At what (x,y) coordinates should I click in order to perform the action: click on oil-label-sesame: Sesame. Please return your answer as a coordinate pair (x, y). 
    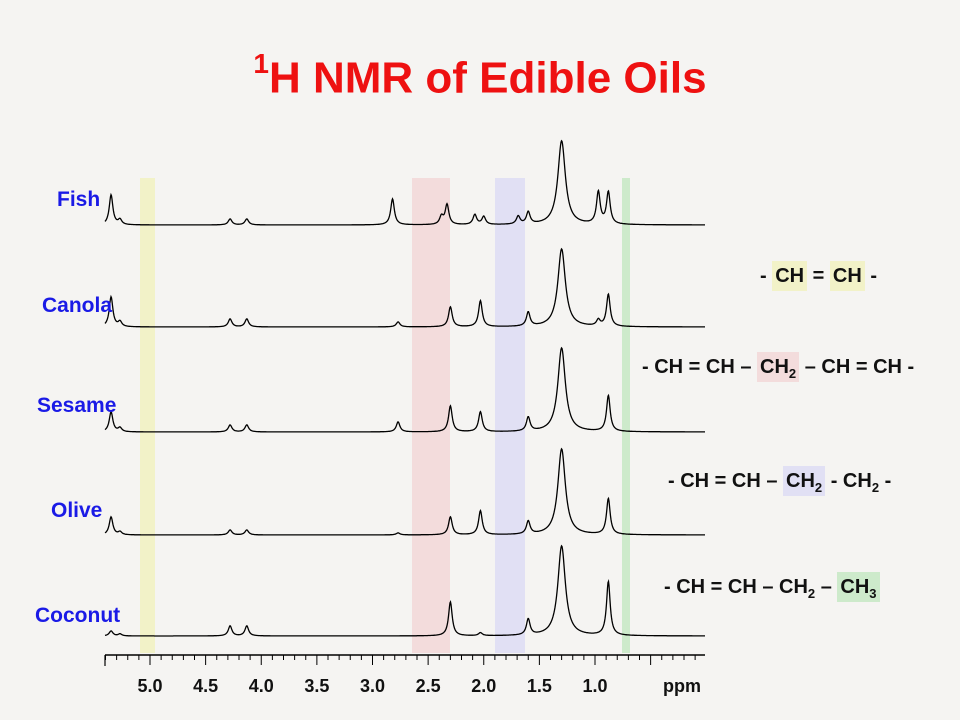
    Looking at the image, I should click on (77, 405).